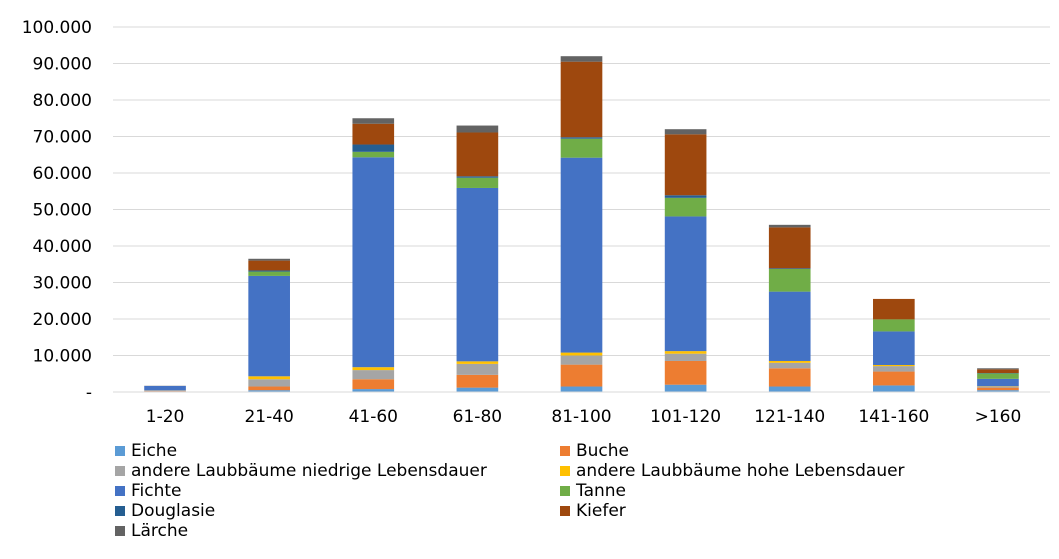  Describe the element at coordinates (62, 320) in the screenshot. I see `y-tick-label: 20.000` at that location.